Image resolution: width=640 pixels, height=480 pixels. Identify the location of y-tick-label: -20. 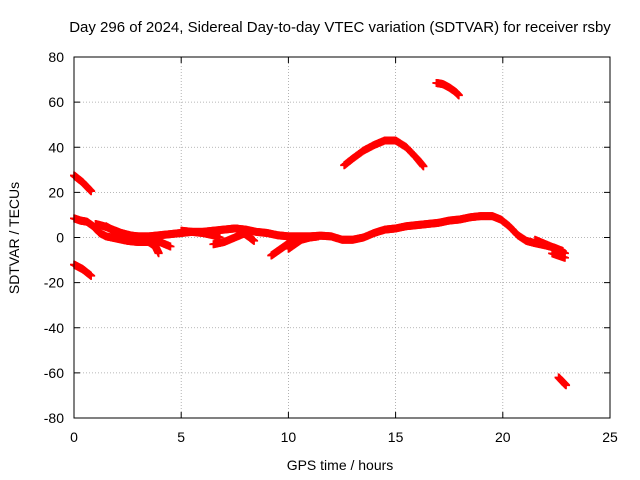
(54, 283).